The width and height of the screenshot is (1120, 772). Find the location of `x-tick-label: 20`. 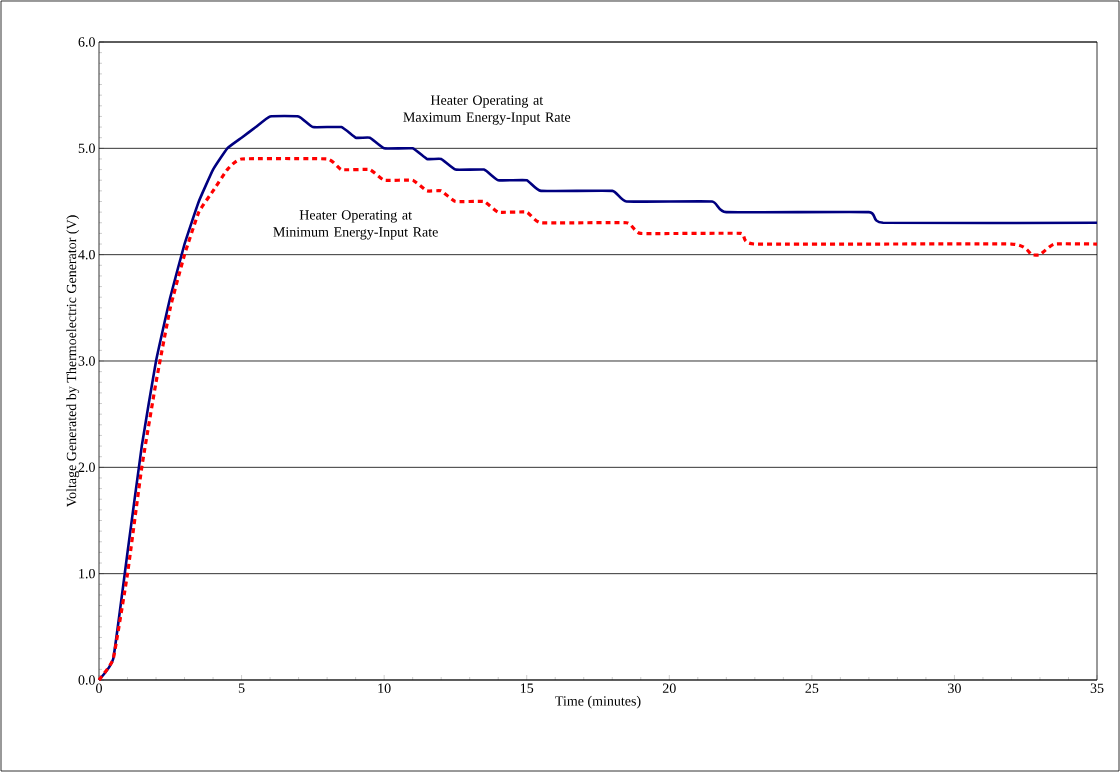

x-tick-label: 20 is located at coordinates (669, 688).